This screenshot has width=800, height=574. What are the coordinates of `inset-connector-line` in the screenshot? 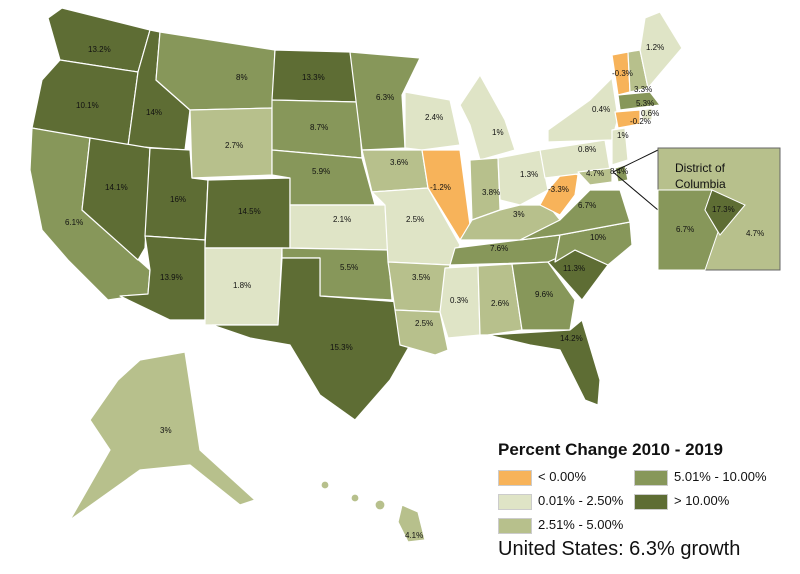 It's located at (635, 191).